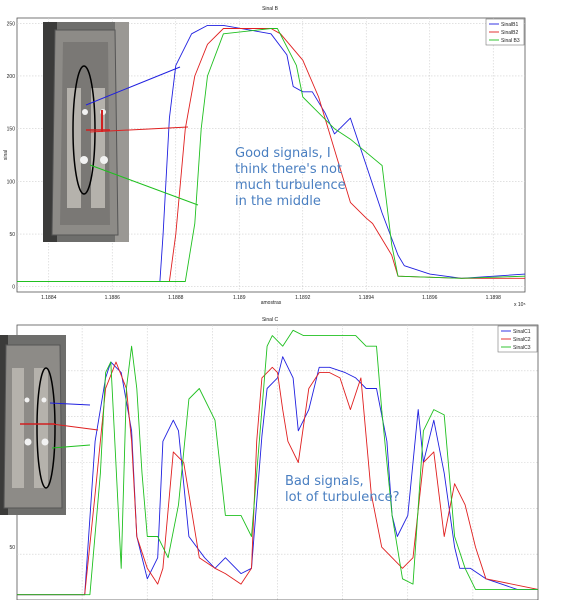 The width and height of the screenshot is (562, 600). What do you see at coordinates (271, 303) in the screenshot?
I see `panel-b-xlabel: amostras` at bounding box center [271, 303].